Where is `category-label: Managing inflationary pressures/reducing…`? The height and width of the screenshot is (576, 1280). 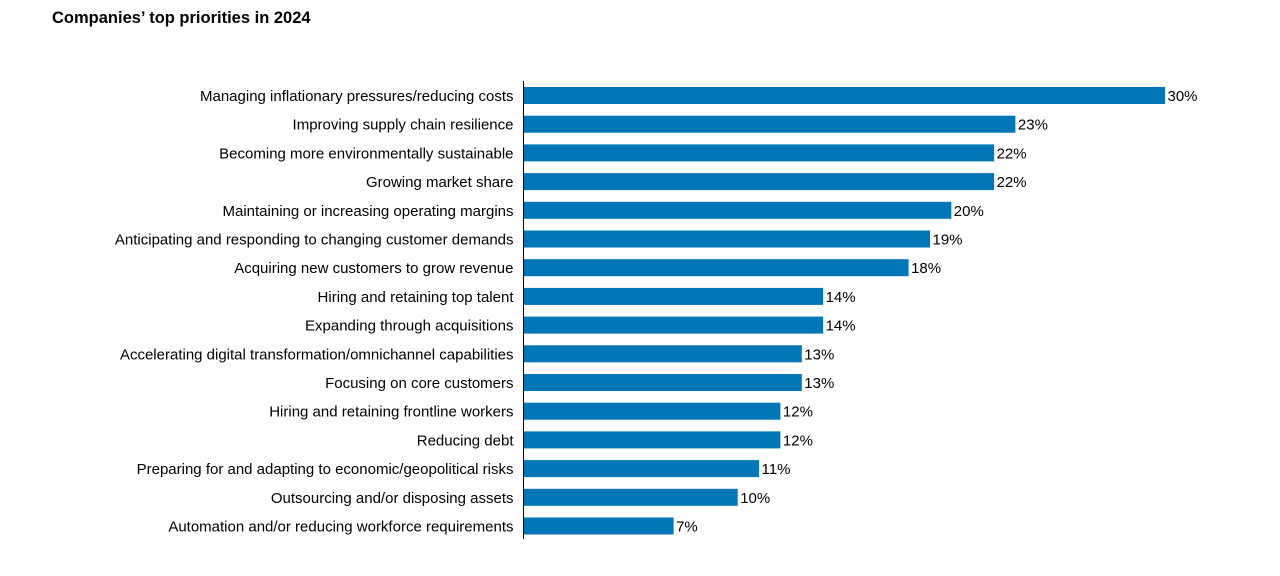 category-label: Managing inflationary pressures/reducing… is located at coordinates (357, 96).